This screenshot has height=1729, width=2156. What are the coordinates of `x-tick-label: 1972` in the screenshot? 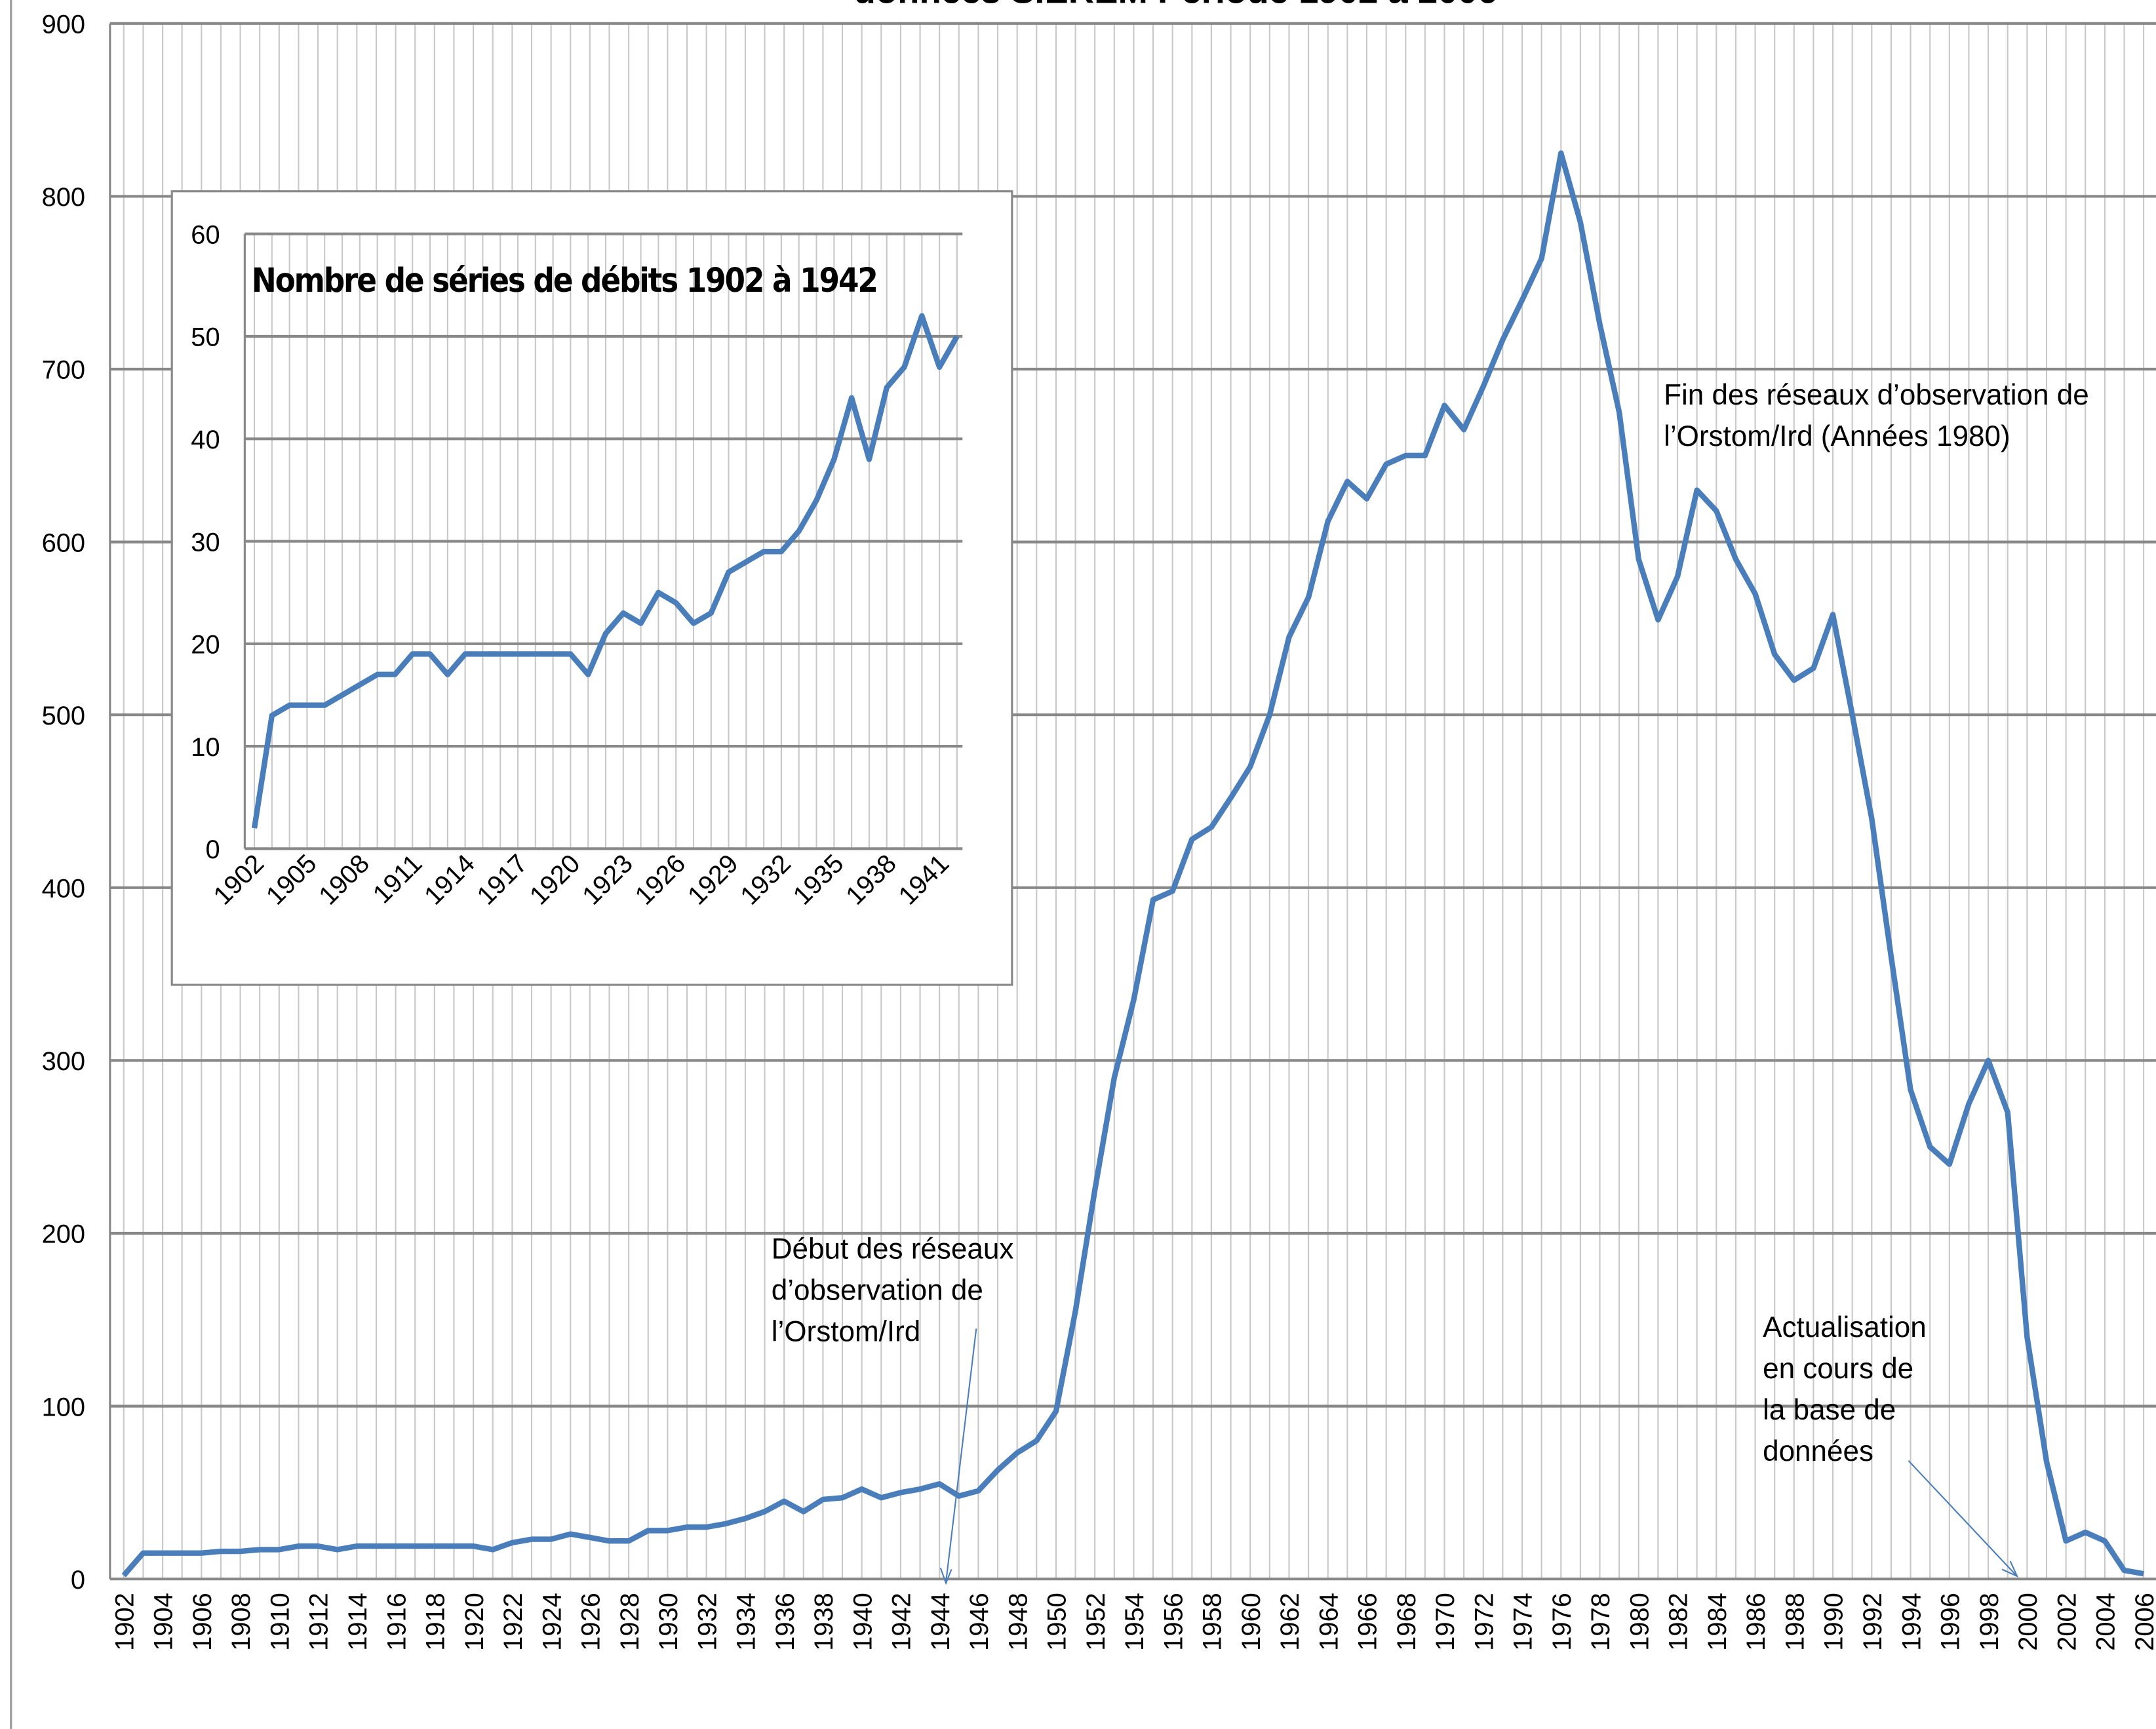 It's located at (1484, 1622).